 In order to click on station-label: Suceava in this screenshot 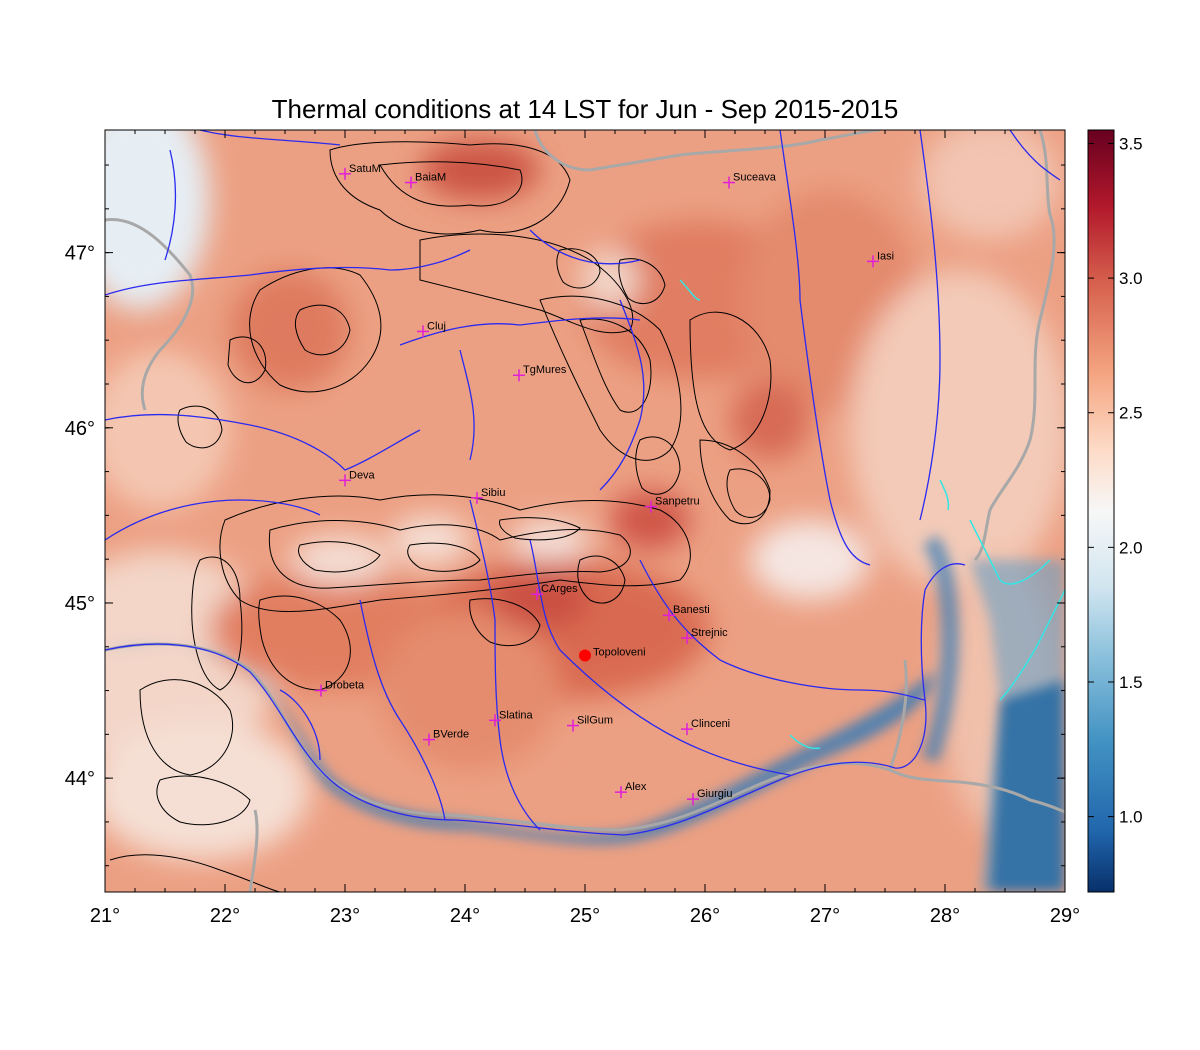, I will do `click(755, 178)`.